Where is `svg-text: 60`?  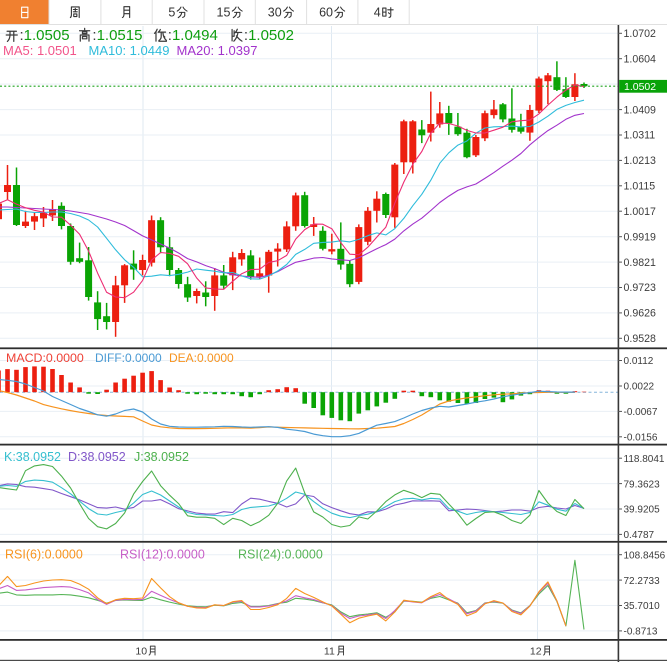 svg-text: 60 is located at coordinates (326, 13).